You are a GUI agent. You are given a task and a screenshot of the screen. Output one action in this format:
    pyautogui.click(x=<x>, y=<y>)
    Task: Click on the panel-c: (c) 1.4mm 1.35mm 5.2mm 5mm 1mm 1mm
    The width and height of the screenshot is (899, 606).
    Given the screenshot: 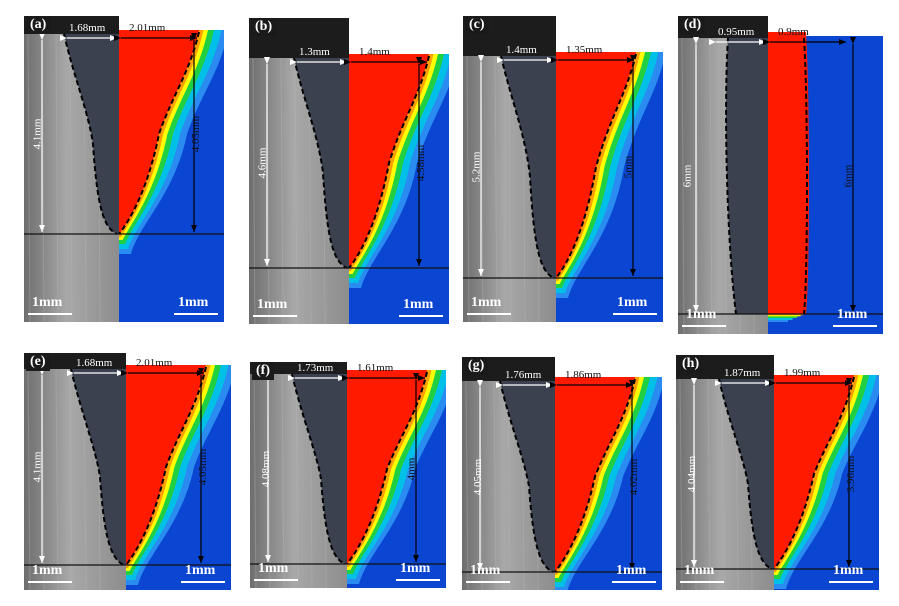 What is the action you would take?
    pyautogui.click(x=563, y=169)
    